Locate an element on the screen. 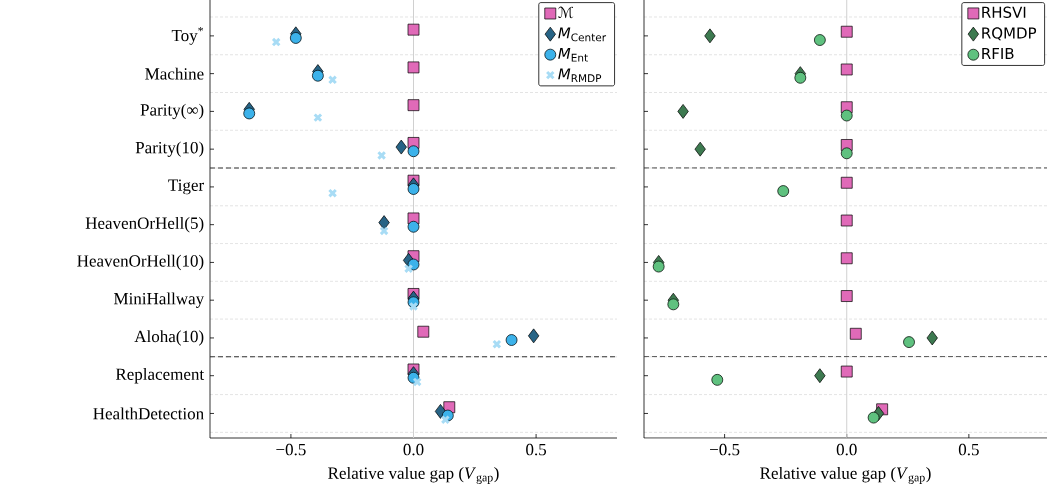  legend-label: M$_{Ent}$ is located at coordinates (573, 54).